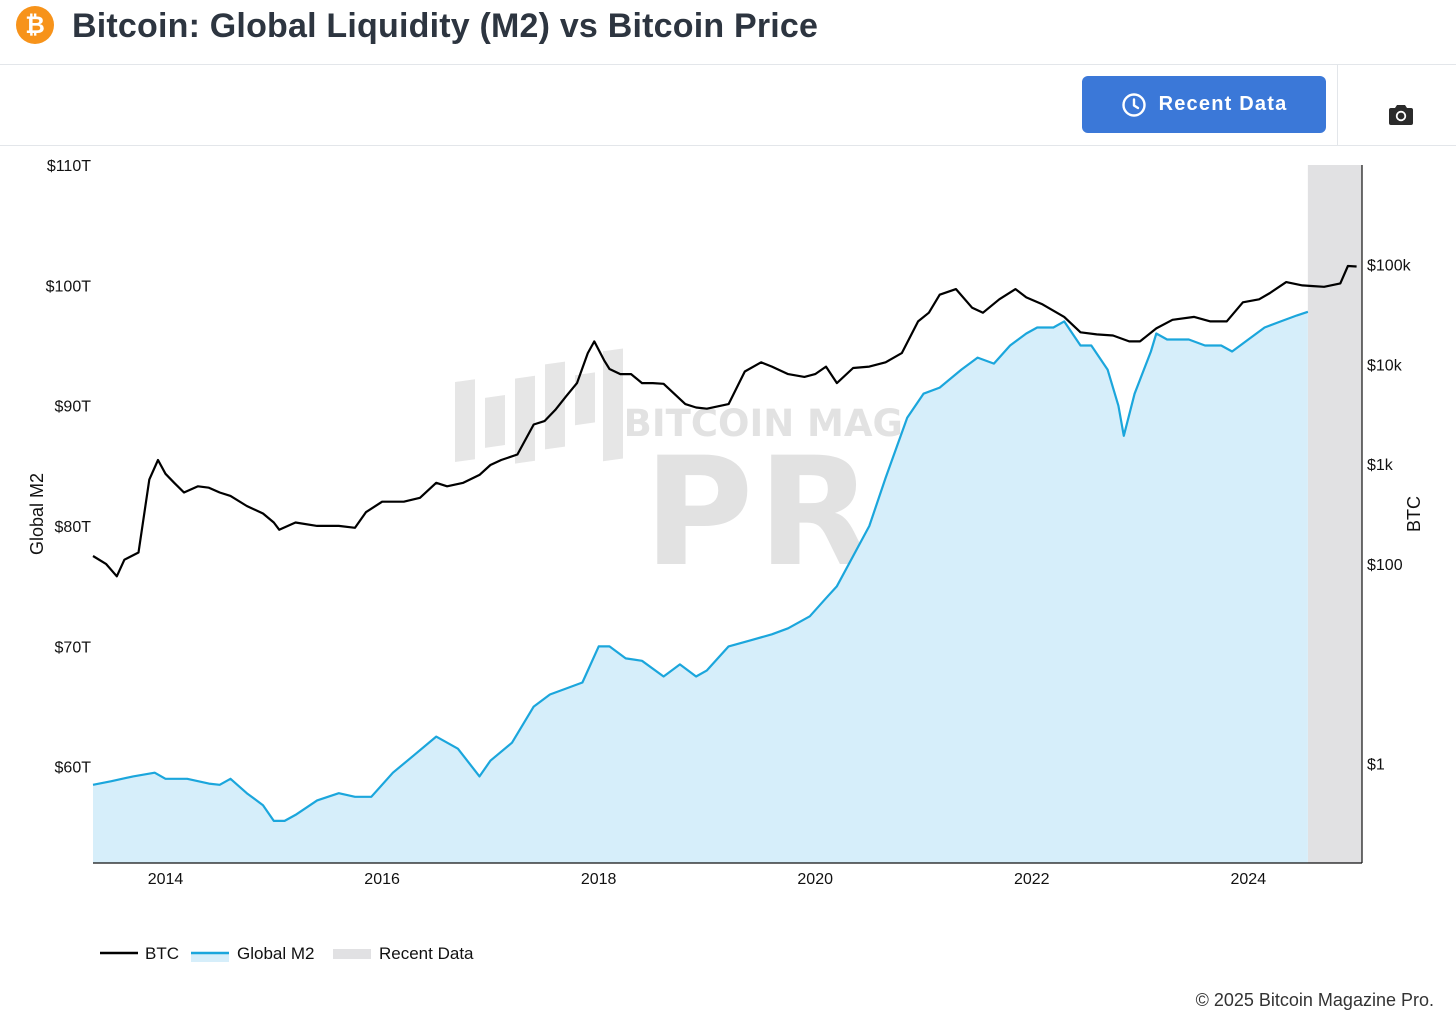 This screenshot has height=1015, width=1456. I want to click on x-tick-label: 2016, so click(382, 879).